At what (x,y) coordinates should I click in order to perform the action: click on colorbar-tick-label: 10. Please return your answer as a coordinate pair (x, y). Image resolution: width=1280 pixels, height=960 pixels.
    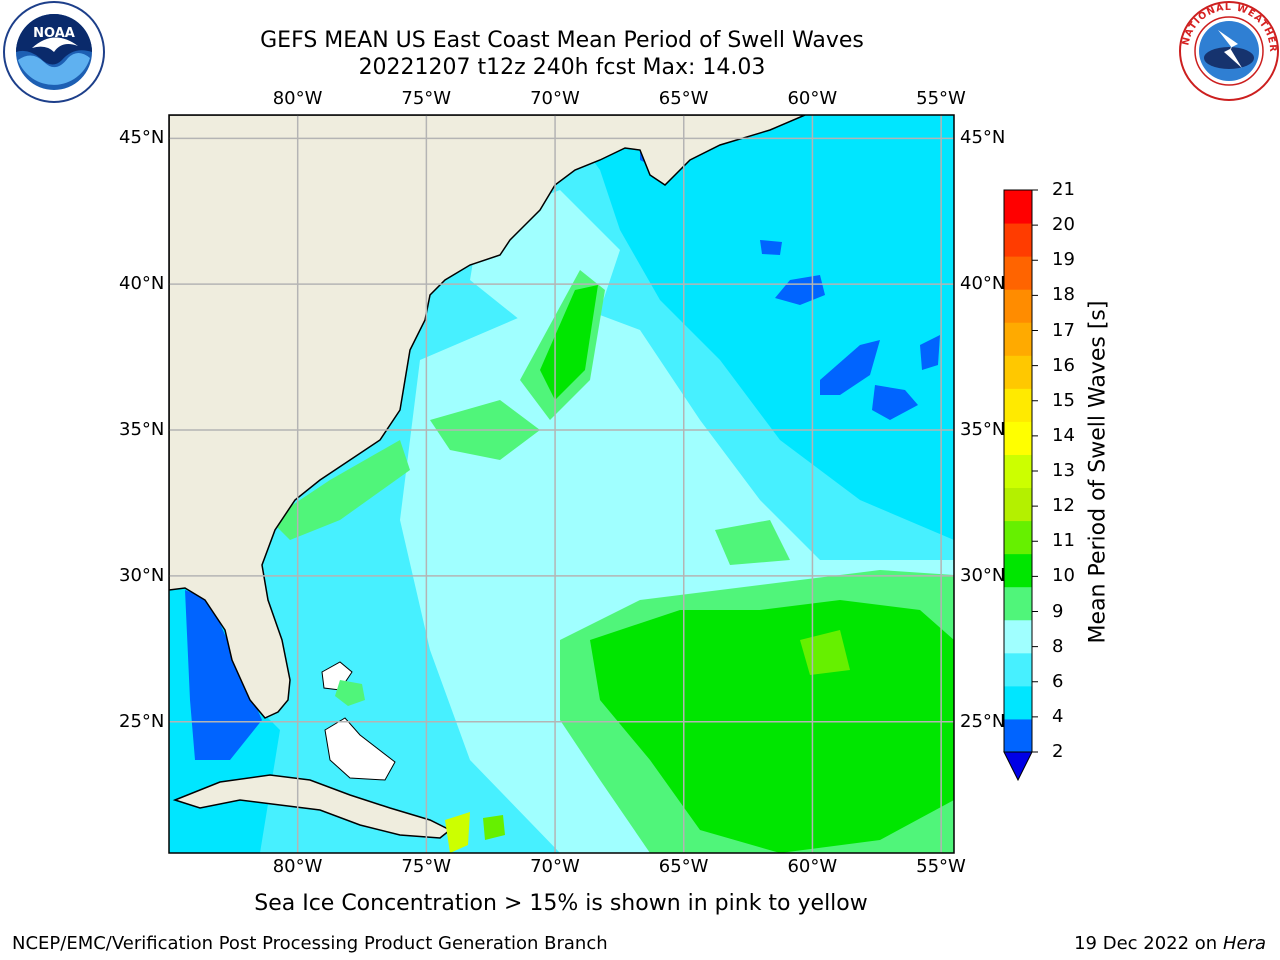
    Looking at the image, I should click on (1063, 576).